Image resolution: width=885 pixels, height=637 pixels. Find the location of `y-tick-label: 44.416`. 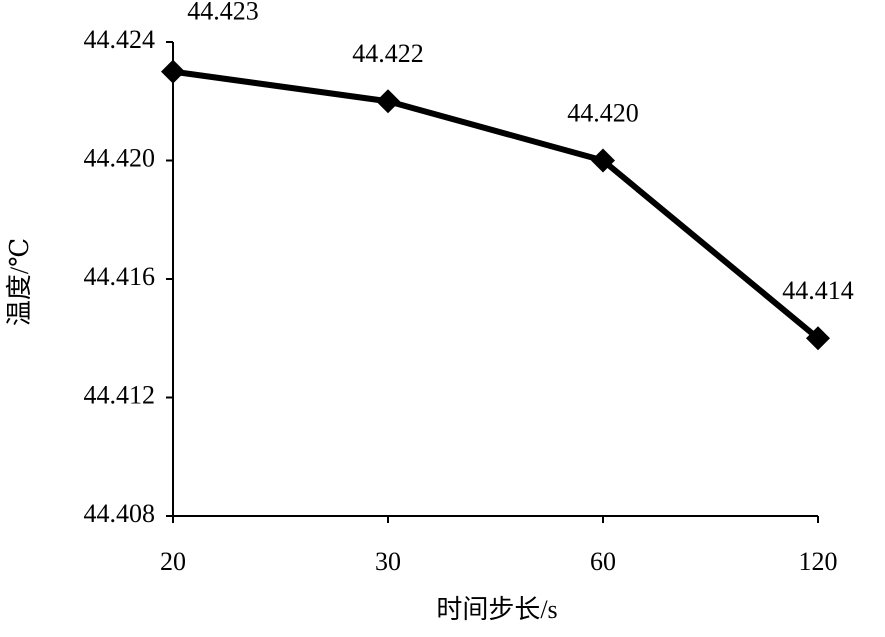

y-tick-label: 44.416 is located at coordinates (120, 276).